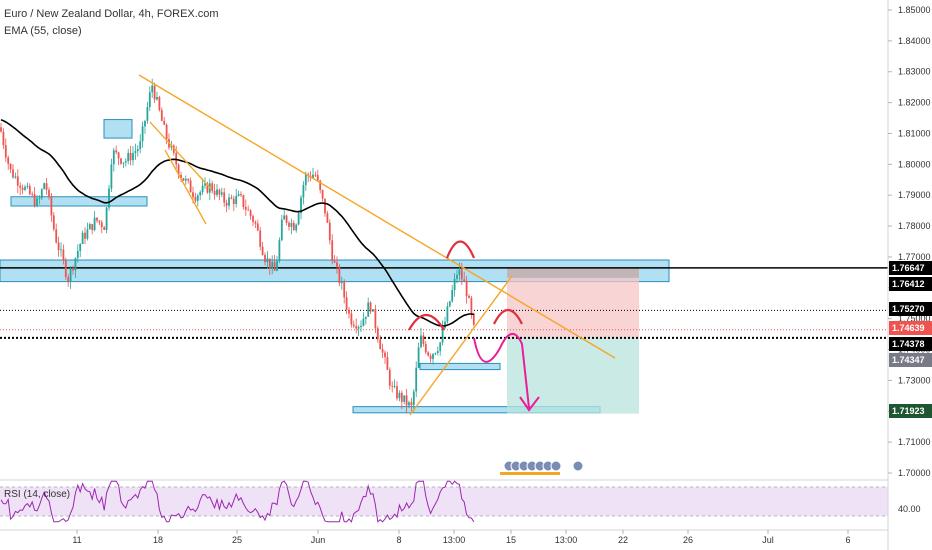 The height and width of the screenshot is (550, 932). I want to click on time-tick-label: 26, so click(688, 540).